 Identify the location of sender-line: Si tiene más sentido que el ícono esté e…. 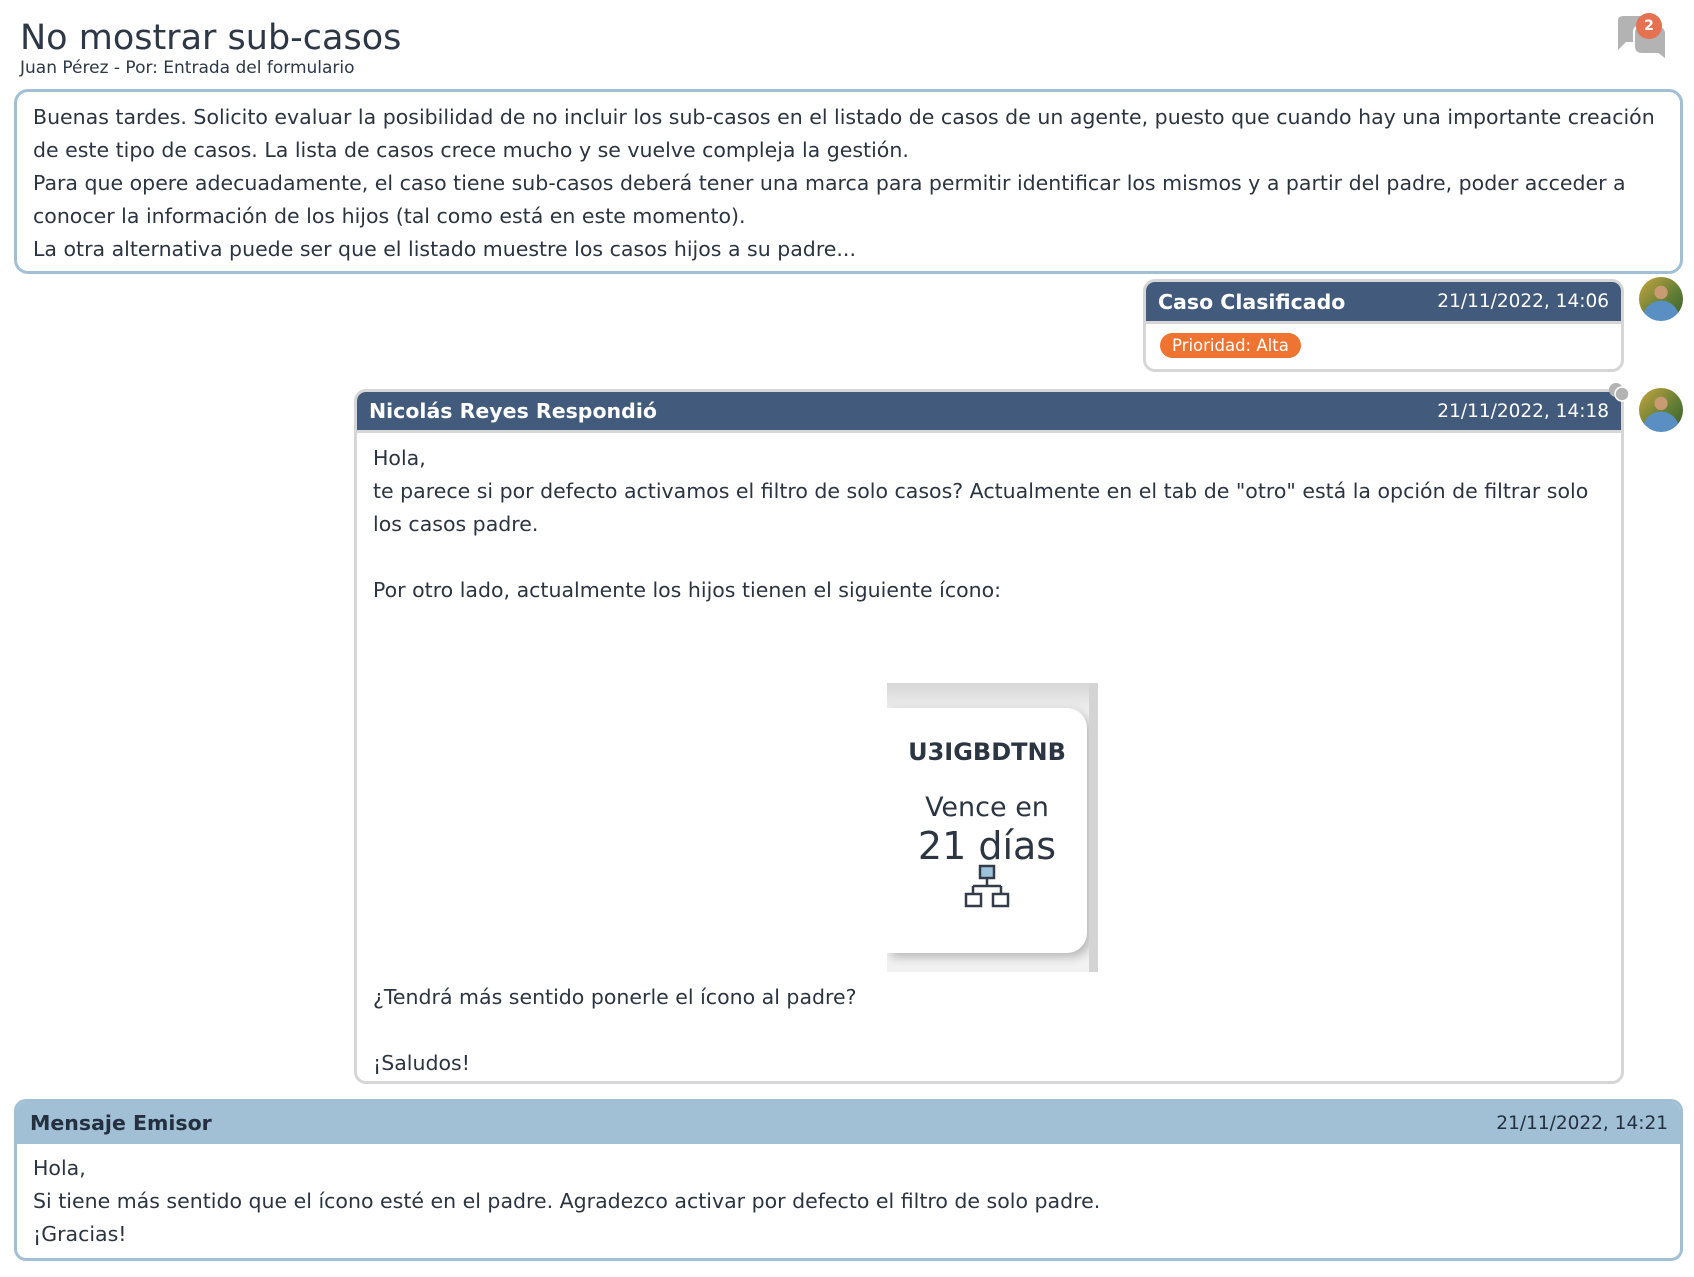
(567, 1201).